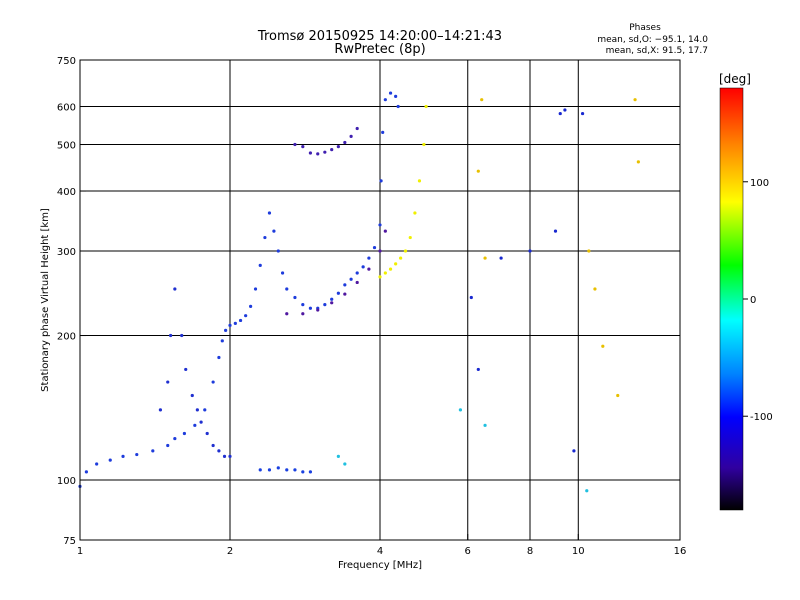 Image resolution: width=800 pixels, height=600 pixels. Describe the element at coordinates (66, 337) in the screenshot. I see `y-tick-label: 200` at that location.